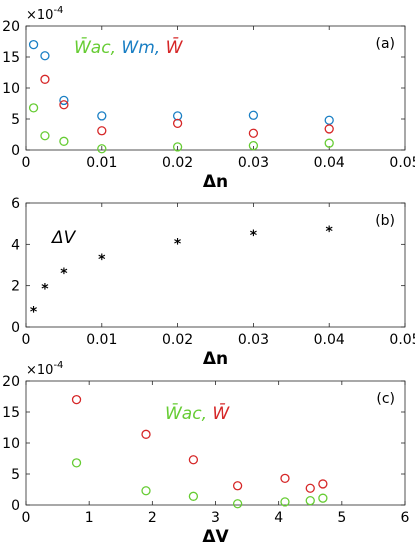 The width and height of the screenshot is (415, 550). What do you see at coordinates (63, 238) in the screenshot?
I see `annotation-label: ΔV` at bounding box center [63, 238].